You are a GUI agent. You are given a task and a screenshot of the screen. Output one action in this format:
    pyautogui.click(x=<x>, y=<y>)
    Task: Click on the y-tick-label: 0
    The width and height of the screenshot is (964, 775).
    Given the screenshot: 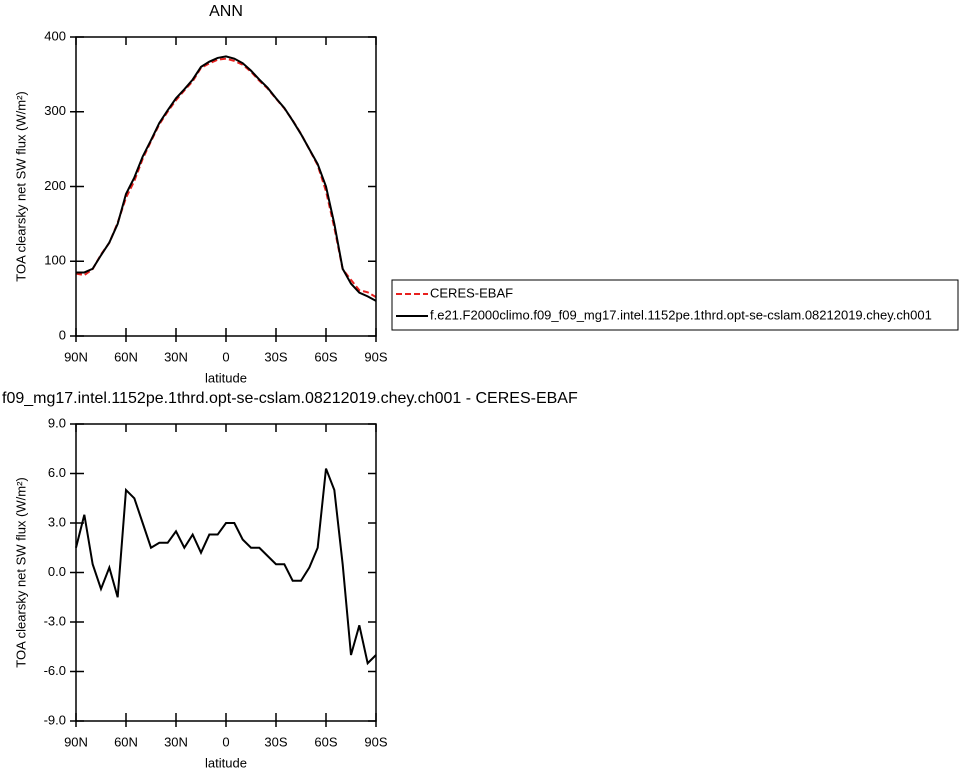 What is the action you would take?
    pyautogui.click(x=62, y=334)
    